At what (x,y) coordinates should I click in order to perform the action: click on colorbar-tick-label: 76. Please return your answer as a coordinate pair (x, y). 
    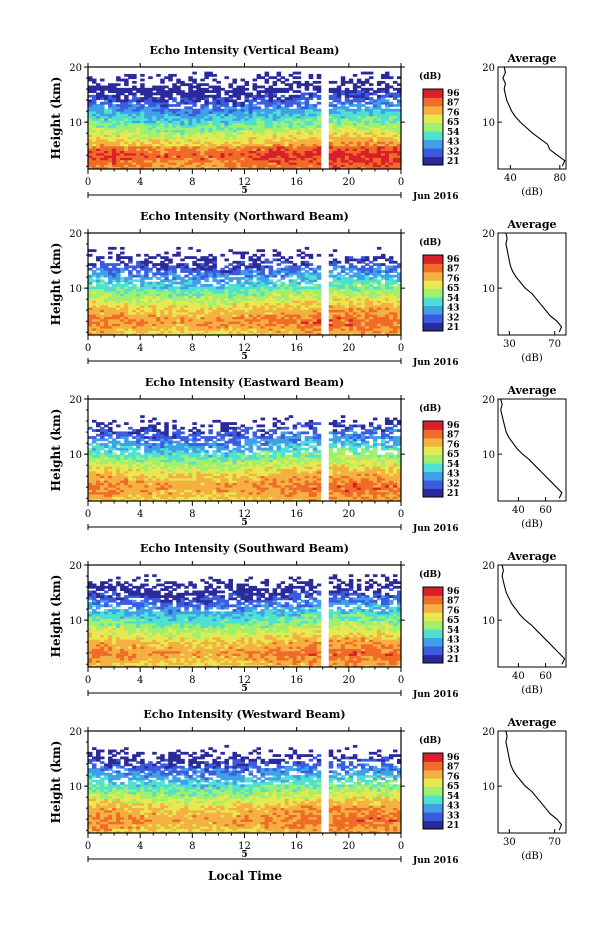
    Looking at the image, I should click on (453, 113).